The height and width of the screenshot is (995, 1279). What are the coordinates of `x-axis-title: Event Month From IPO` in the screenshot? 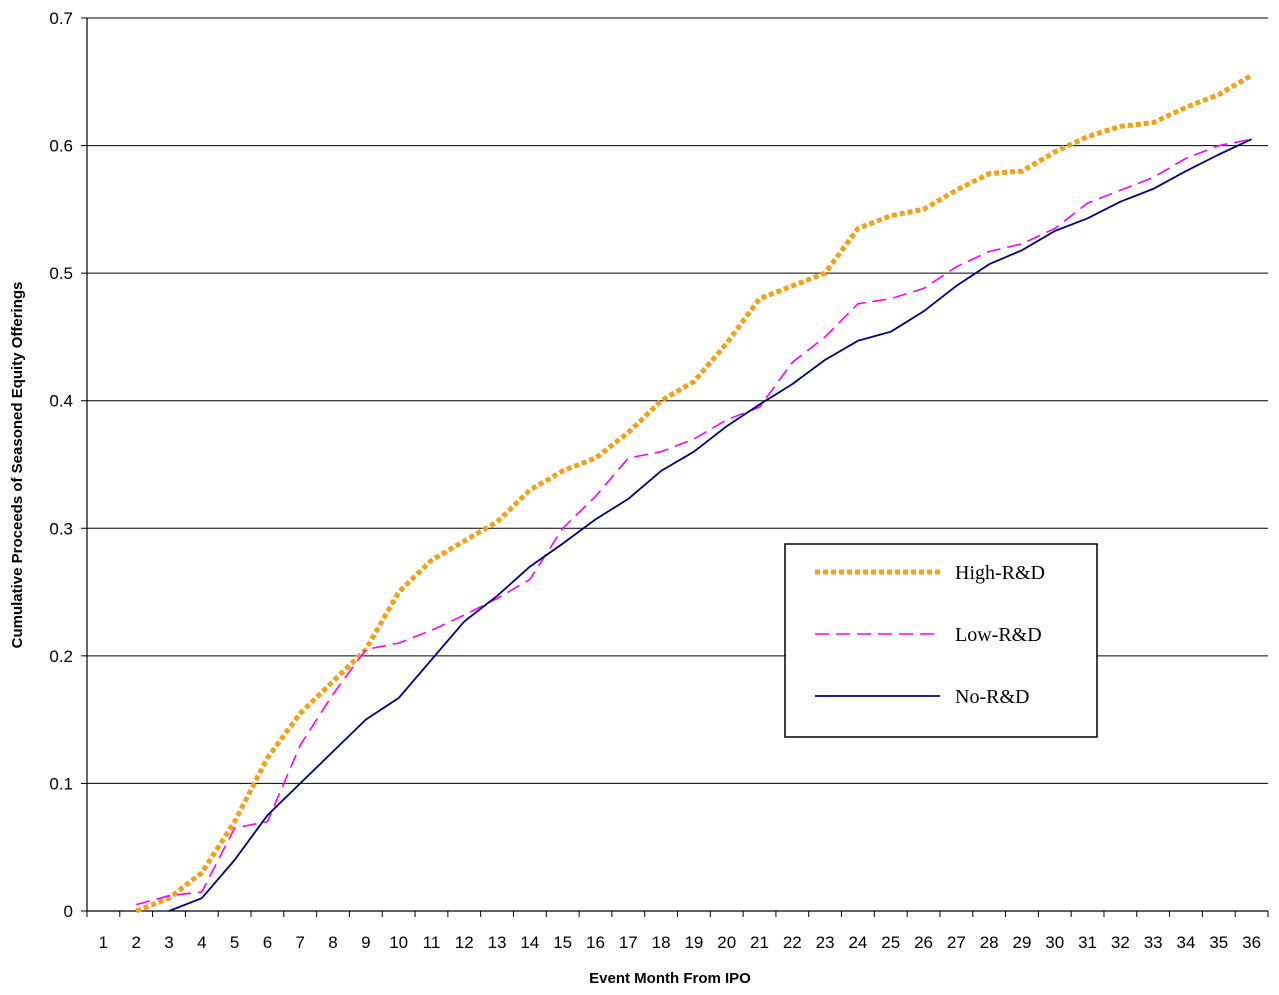 It's located at (670, 978).